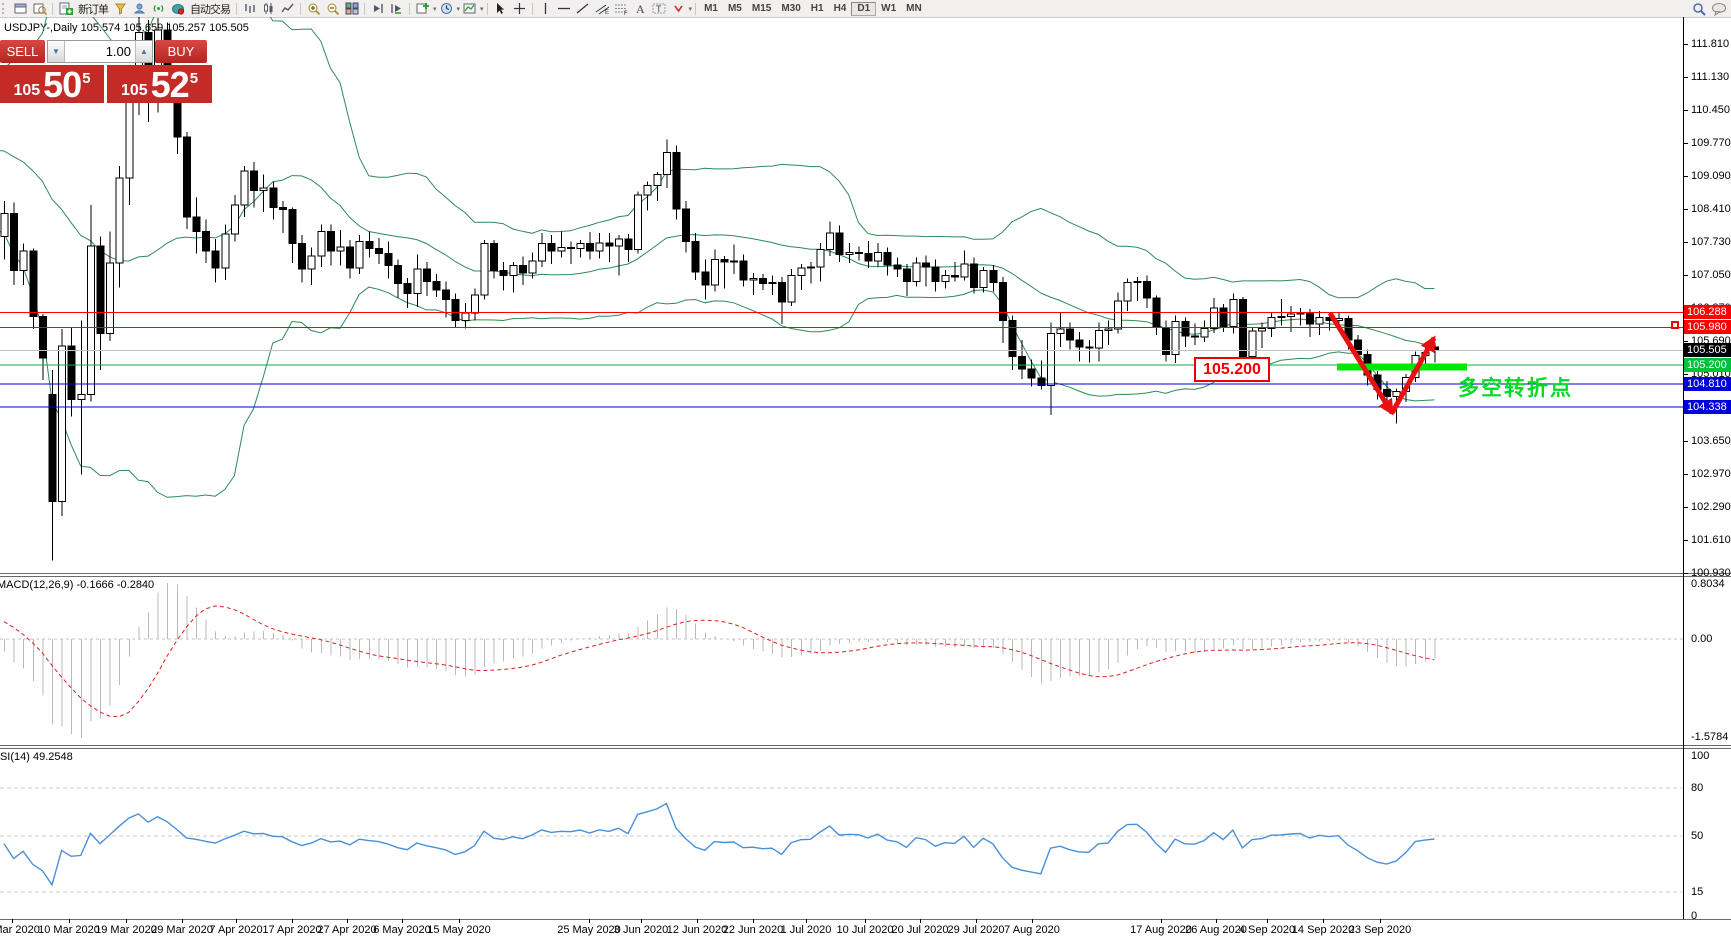  Describe the element at coordinates (65, 8) in the screenshot. I see `new-order-icon` at that location.